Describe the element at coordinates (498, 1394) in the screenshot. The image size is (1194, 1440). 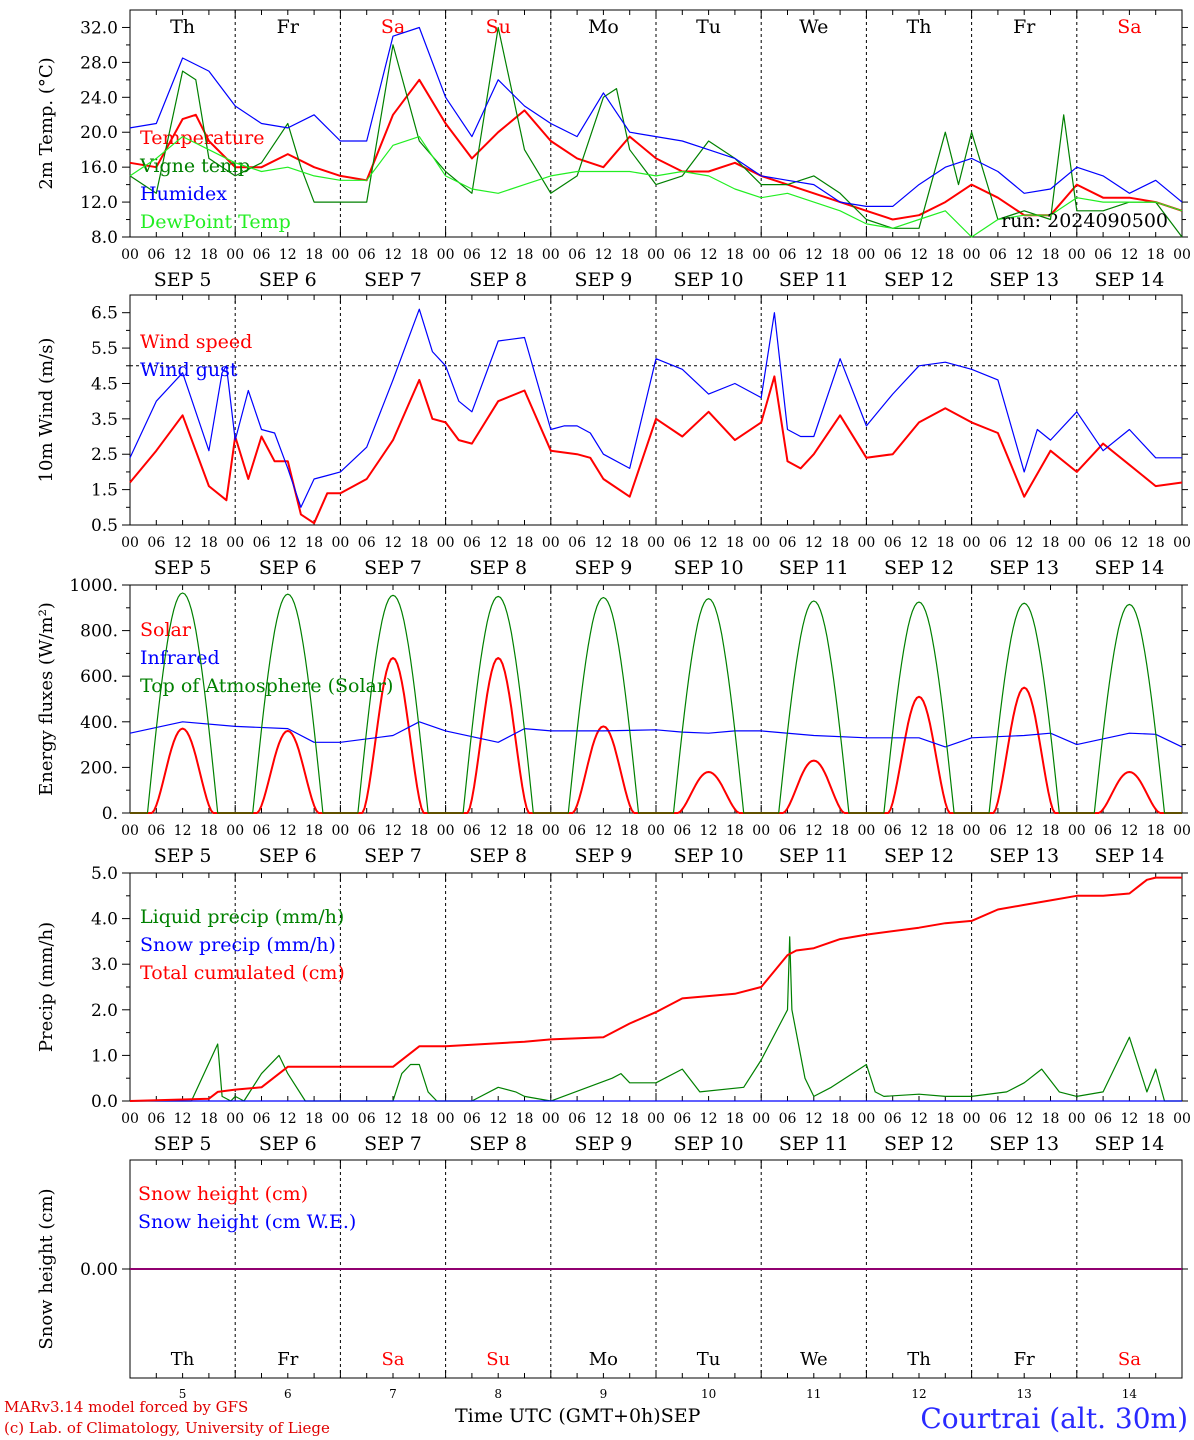
I see `day-number-label: 8` at that location.